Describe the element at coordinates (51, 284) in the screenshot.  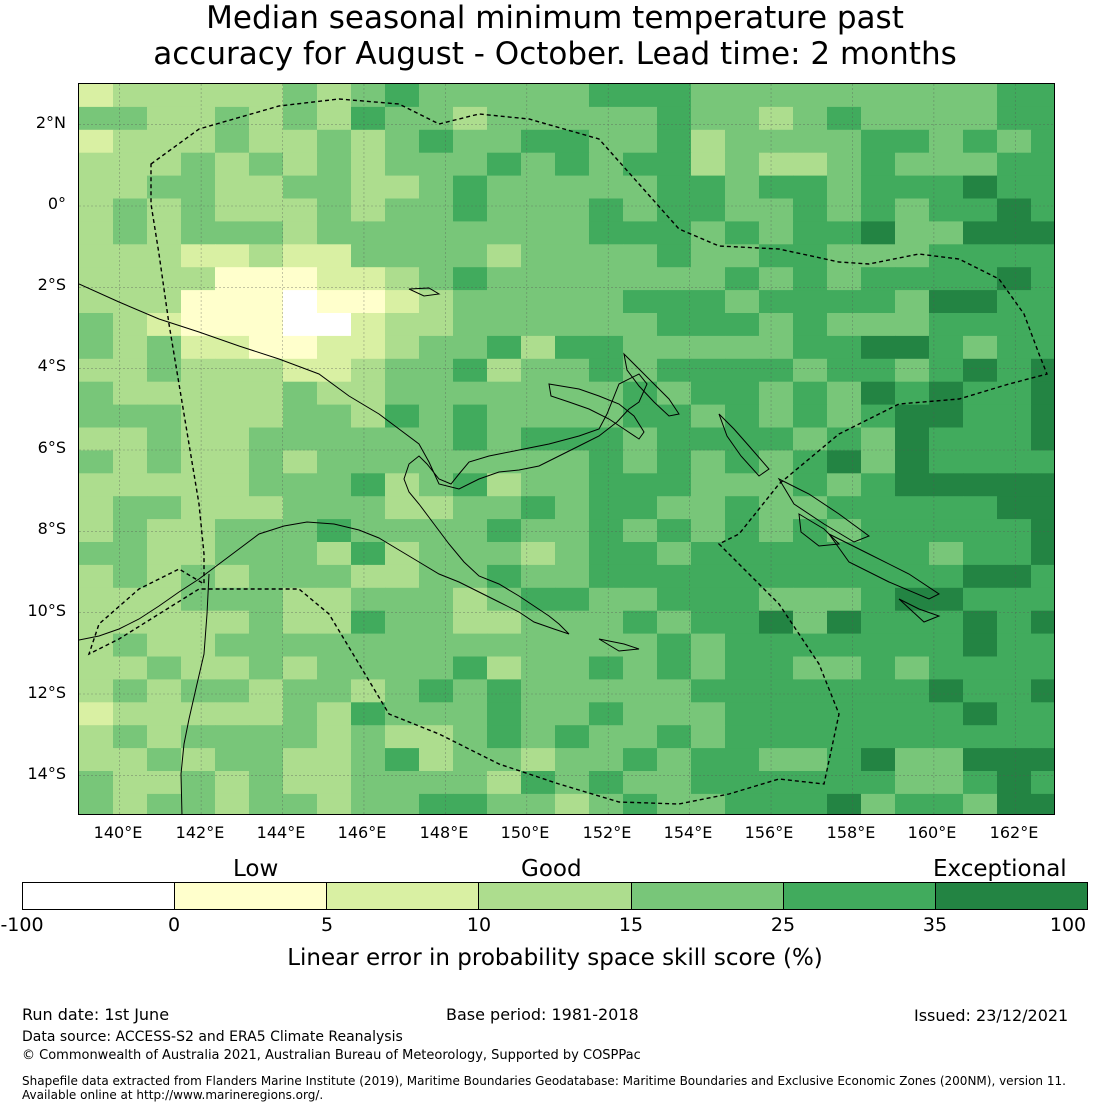
I see `lat-tick-2s: 2°S` at that location.